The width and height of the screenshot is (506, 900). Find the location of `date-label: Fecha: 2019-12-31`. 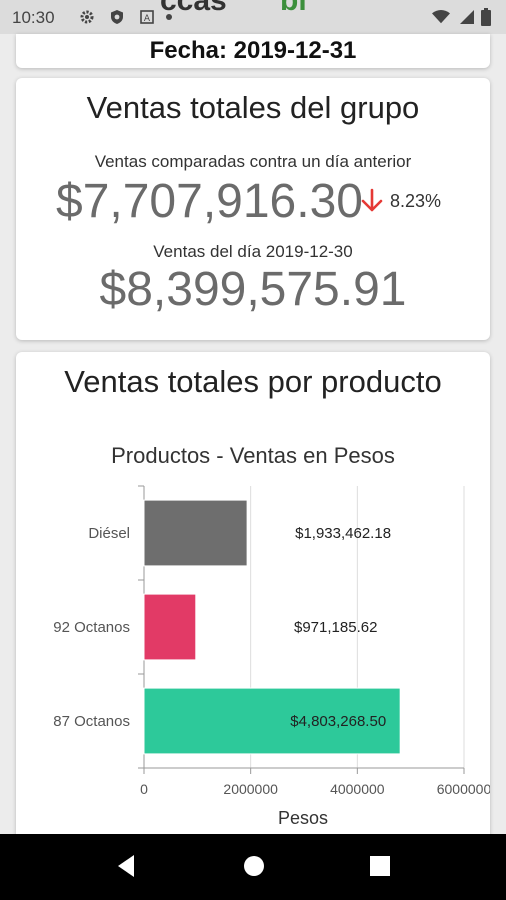

date-label: Fecha: 2019-12-31 is located at coordinates (253, 50).